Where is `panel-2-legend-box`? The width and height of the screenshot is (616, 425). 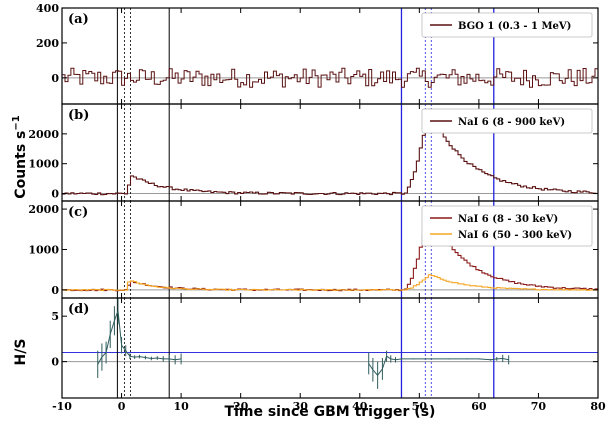 panel-2-legend-box is located at coordinates (507, 226).